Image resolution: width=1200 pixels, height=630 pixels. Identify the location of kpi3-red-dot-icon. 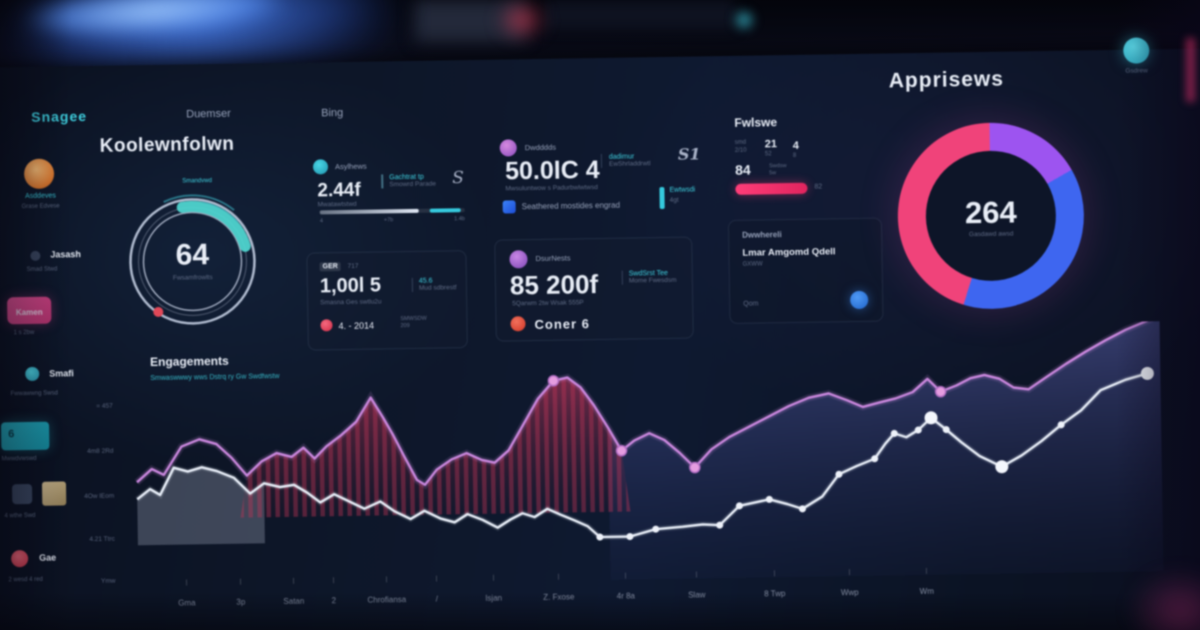
(326, 325).